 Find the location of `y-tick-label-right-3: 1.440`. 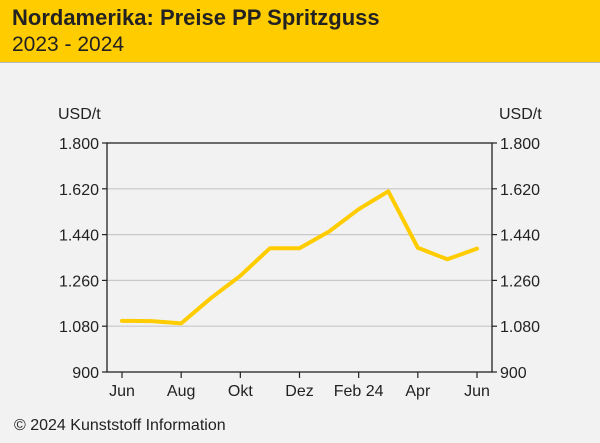

y-tick-label-right-3: 1.440 is located at coordinates (520, 236).